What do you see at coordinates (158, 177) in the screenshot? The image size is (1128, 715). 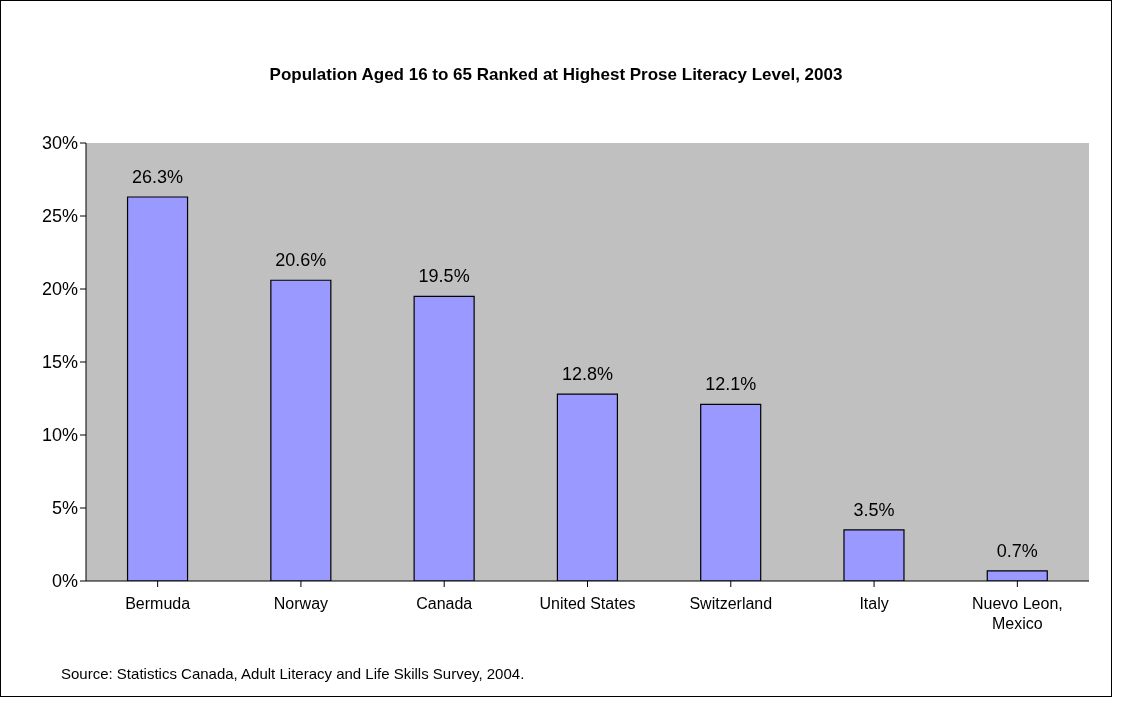 I see `data-label: 26.3%` at bounding box center [158, 177].